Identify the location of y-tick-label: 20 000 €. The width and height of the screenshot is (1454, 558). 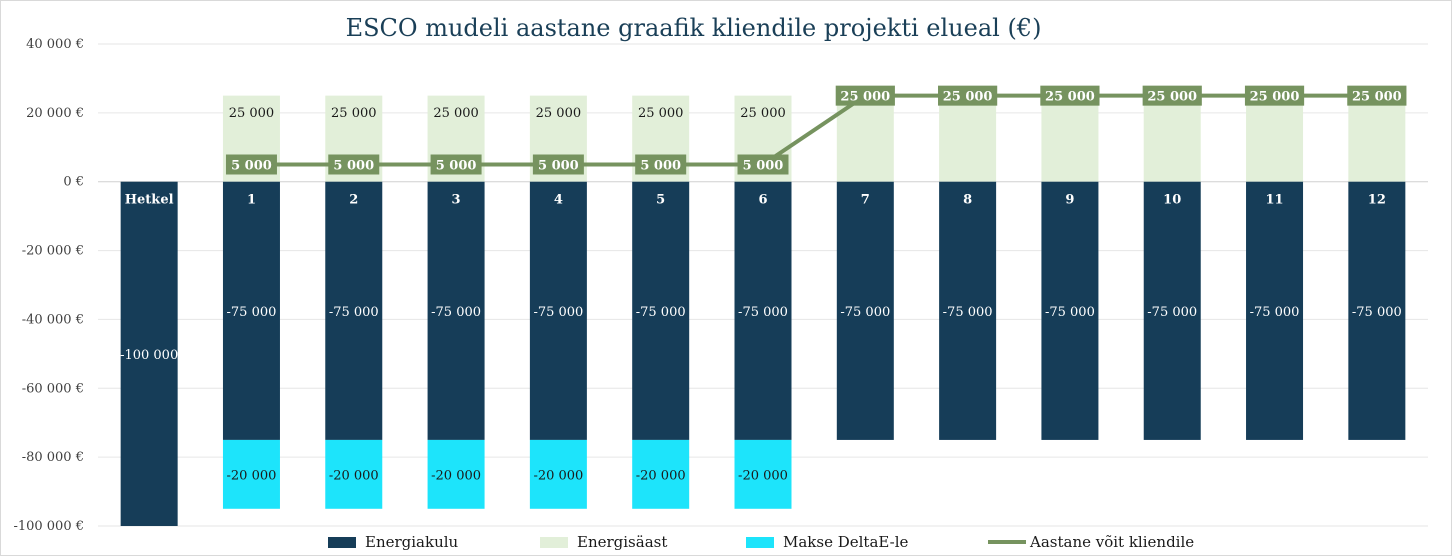
(55, 113).